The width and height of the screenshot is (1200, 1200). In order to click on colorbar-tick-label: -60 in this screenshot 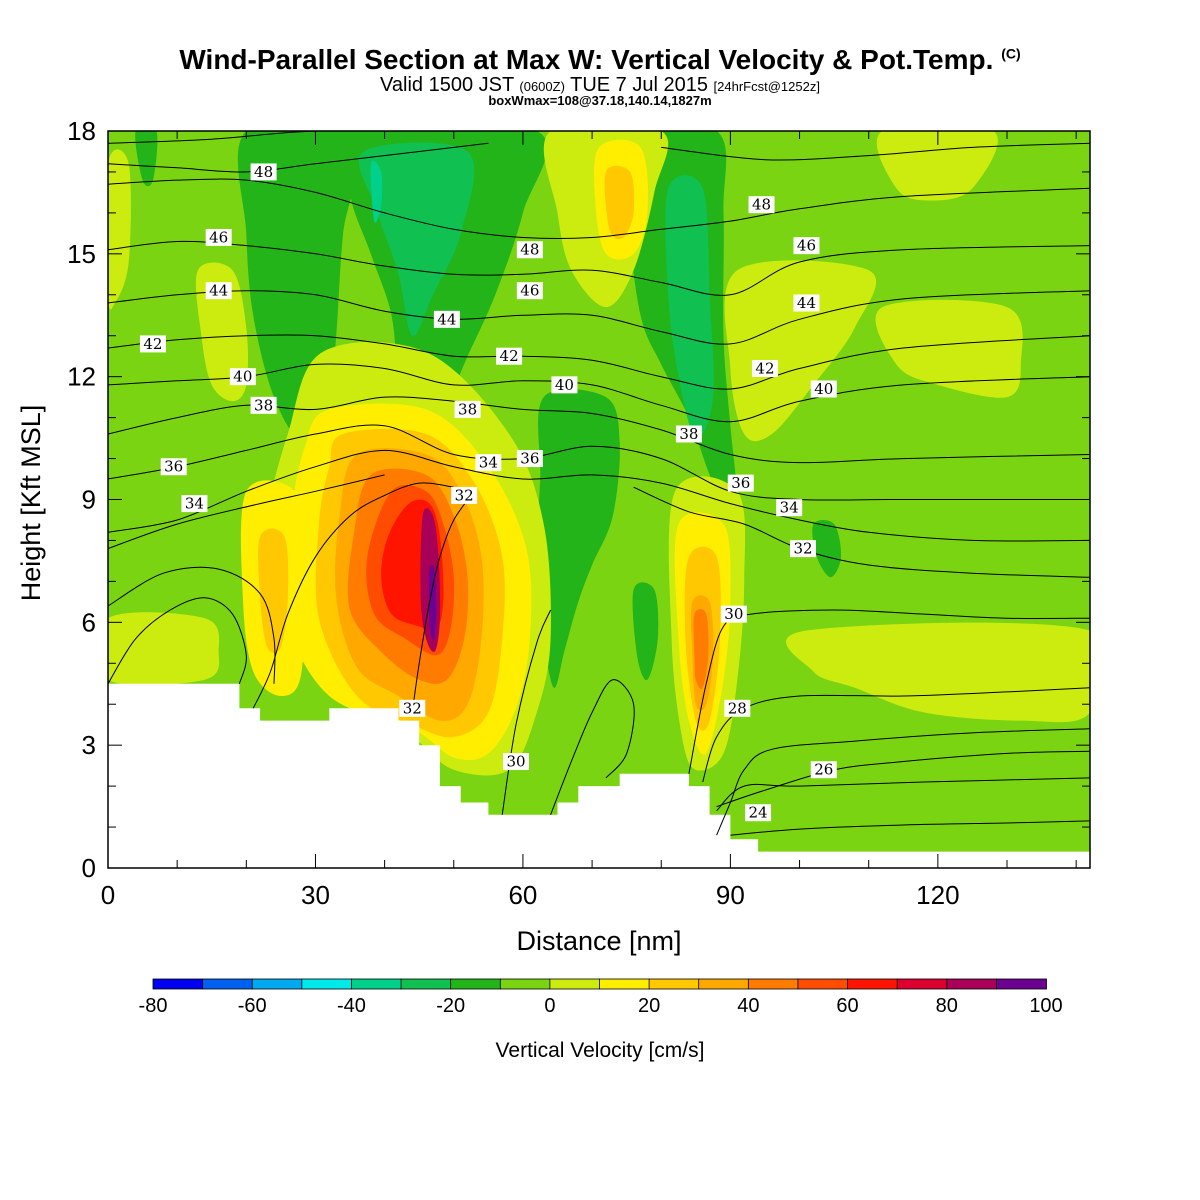, I will do `click(252, 1006)`.